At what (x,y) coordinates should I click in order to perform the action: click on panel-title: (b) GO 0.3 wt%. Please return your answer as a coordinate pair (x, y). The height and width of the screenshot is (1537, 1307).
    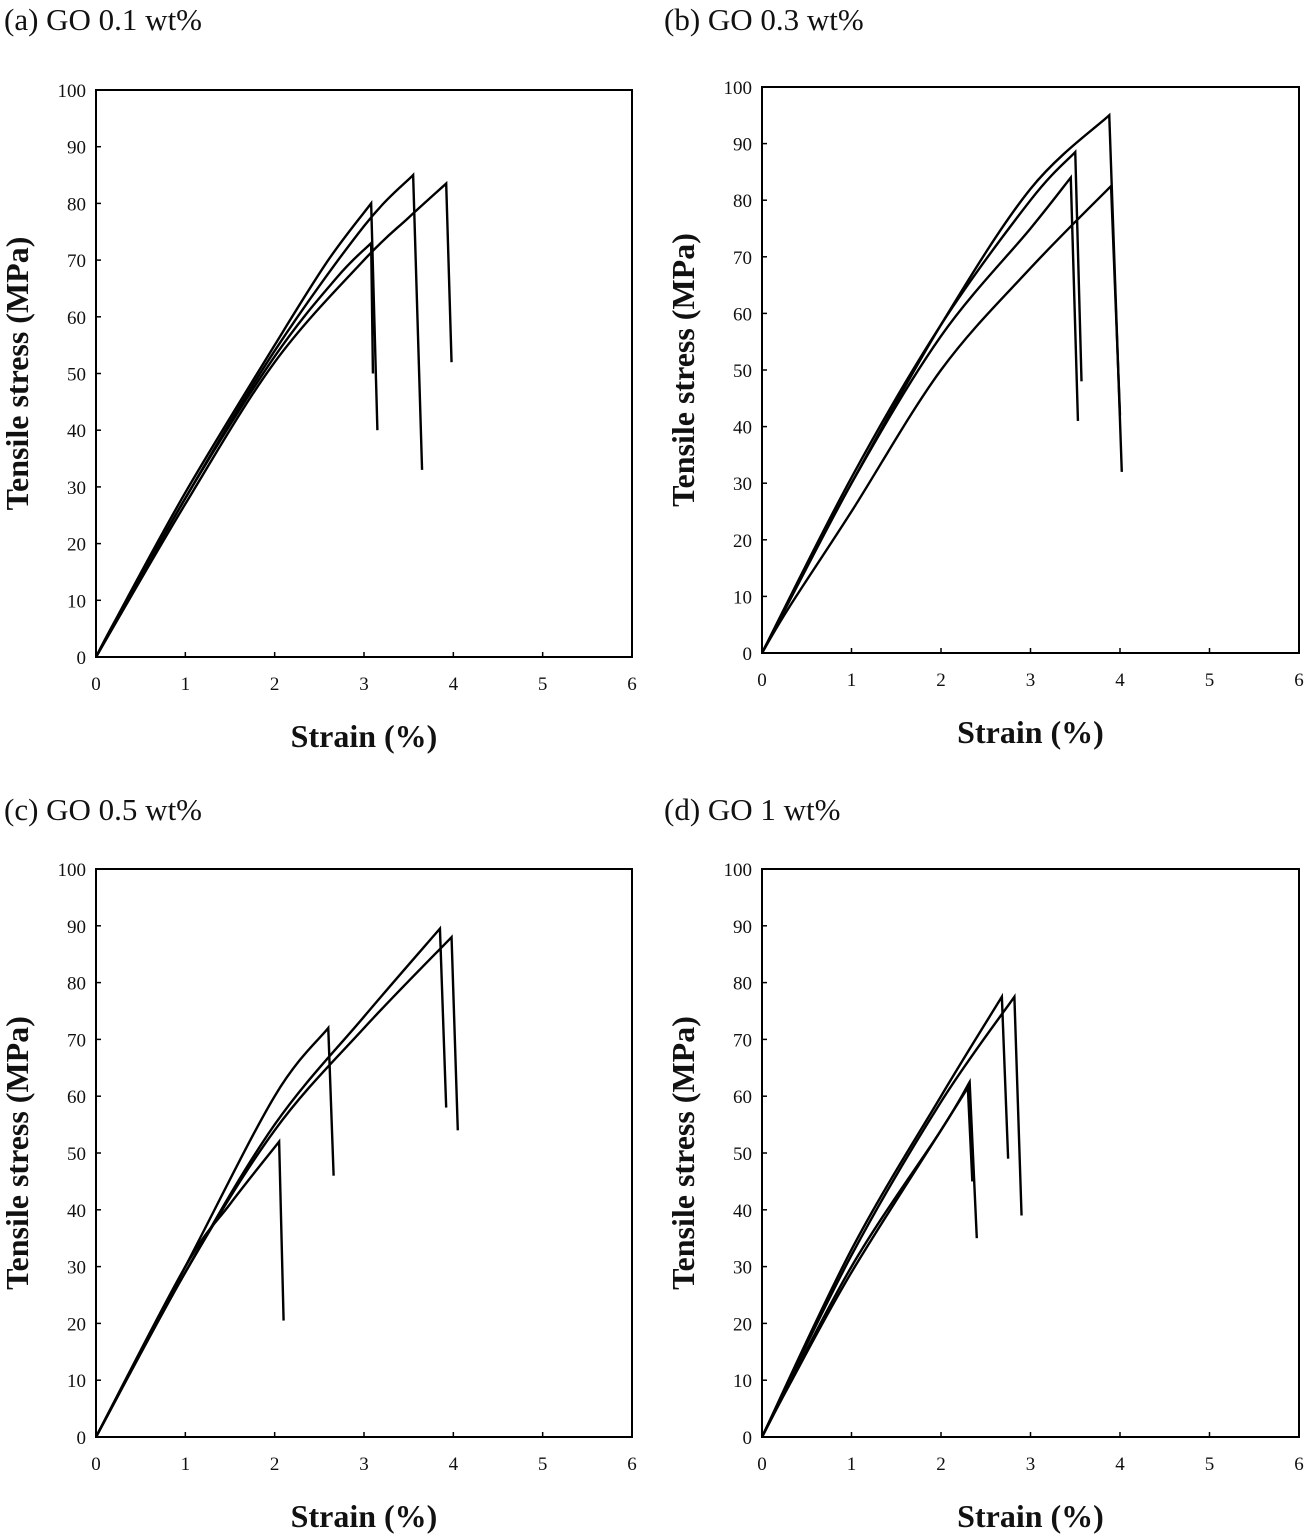
    Looking at the image, I should click on (764, 19).